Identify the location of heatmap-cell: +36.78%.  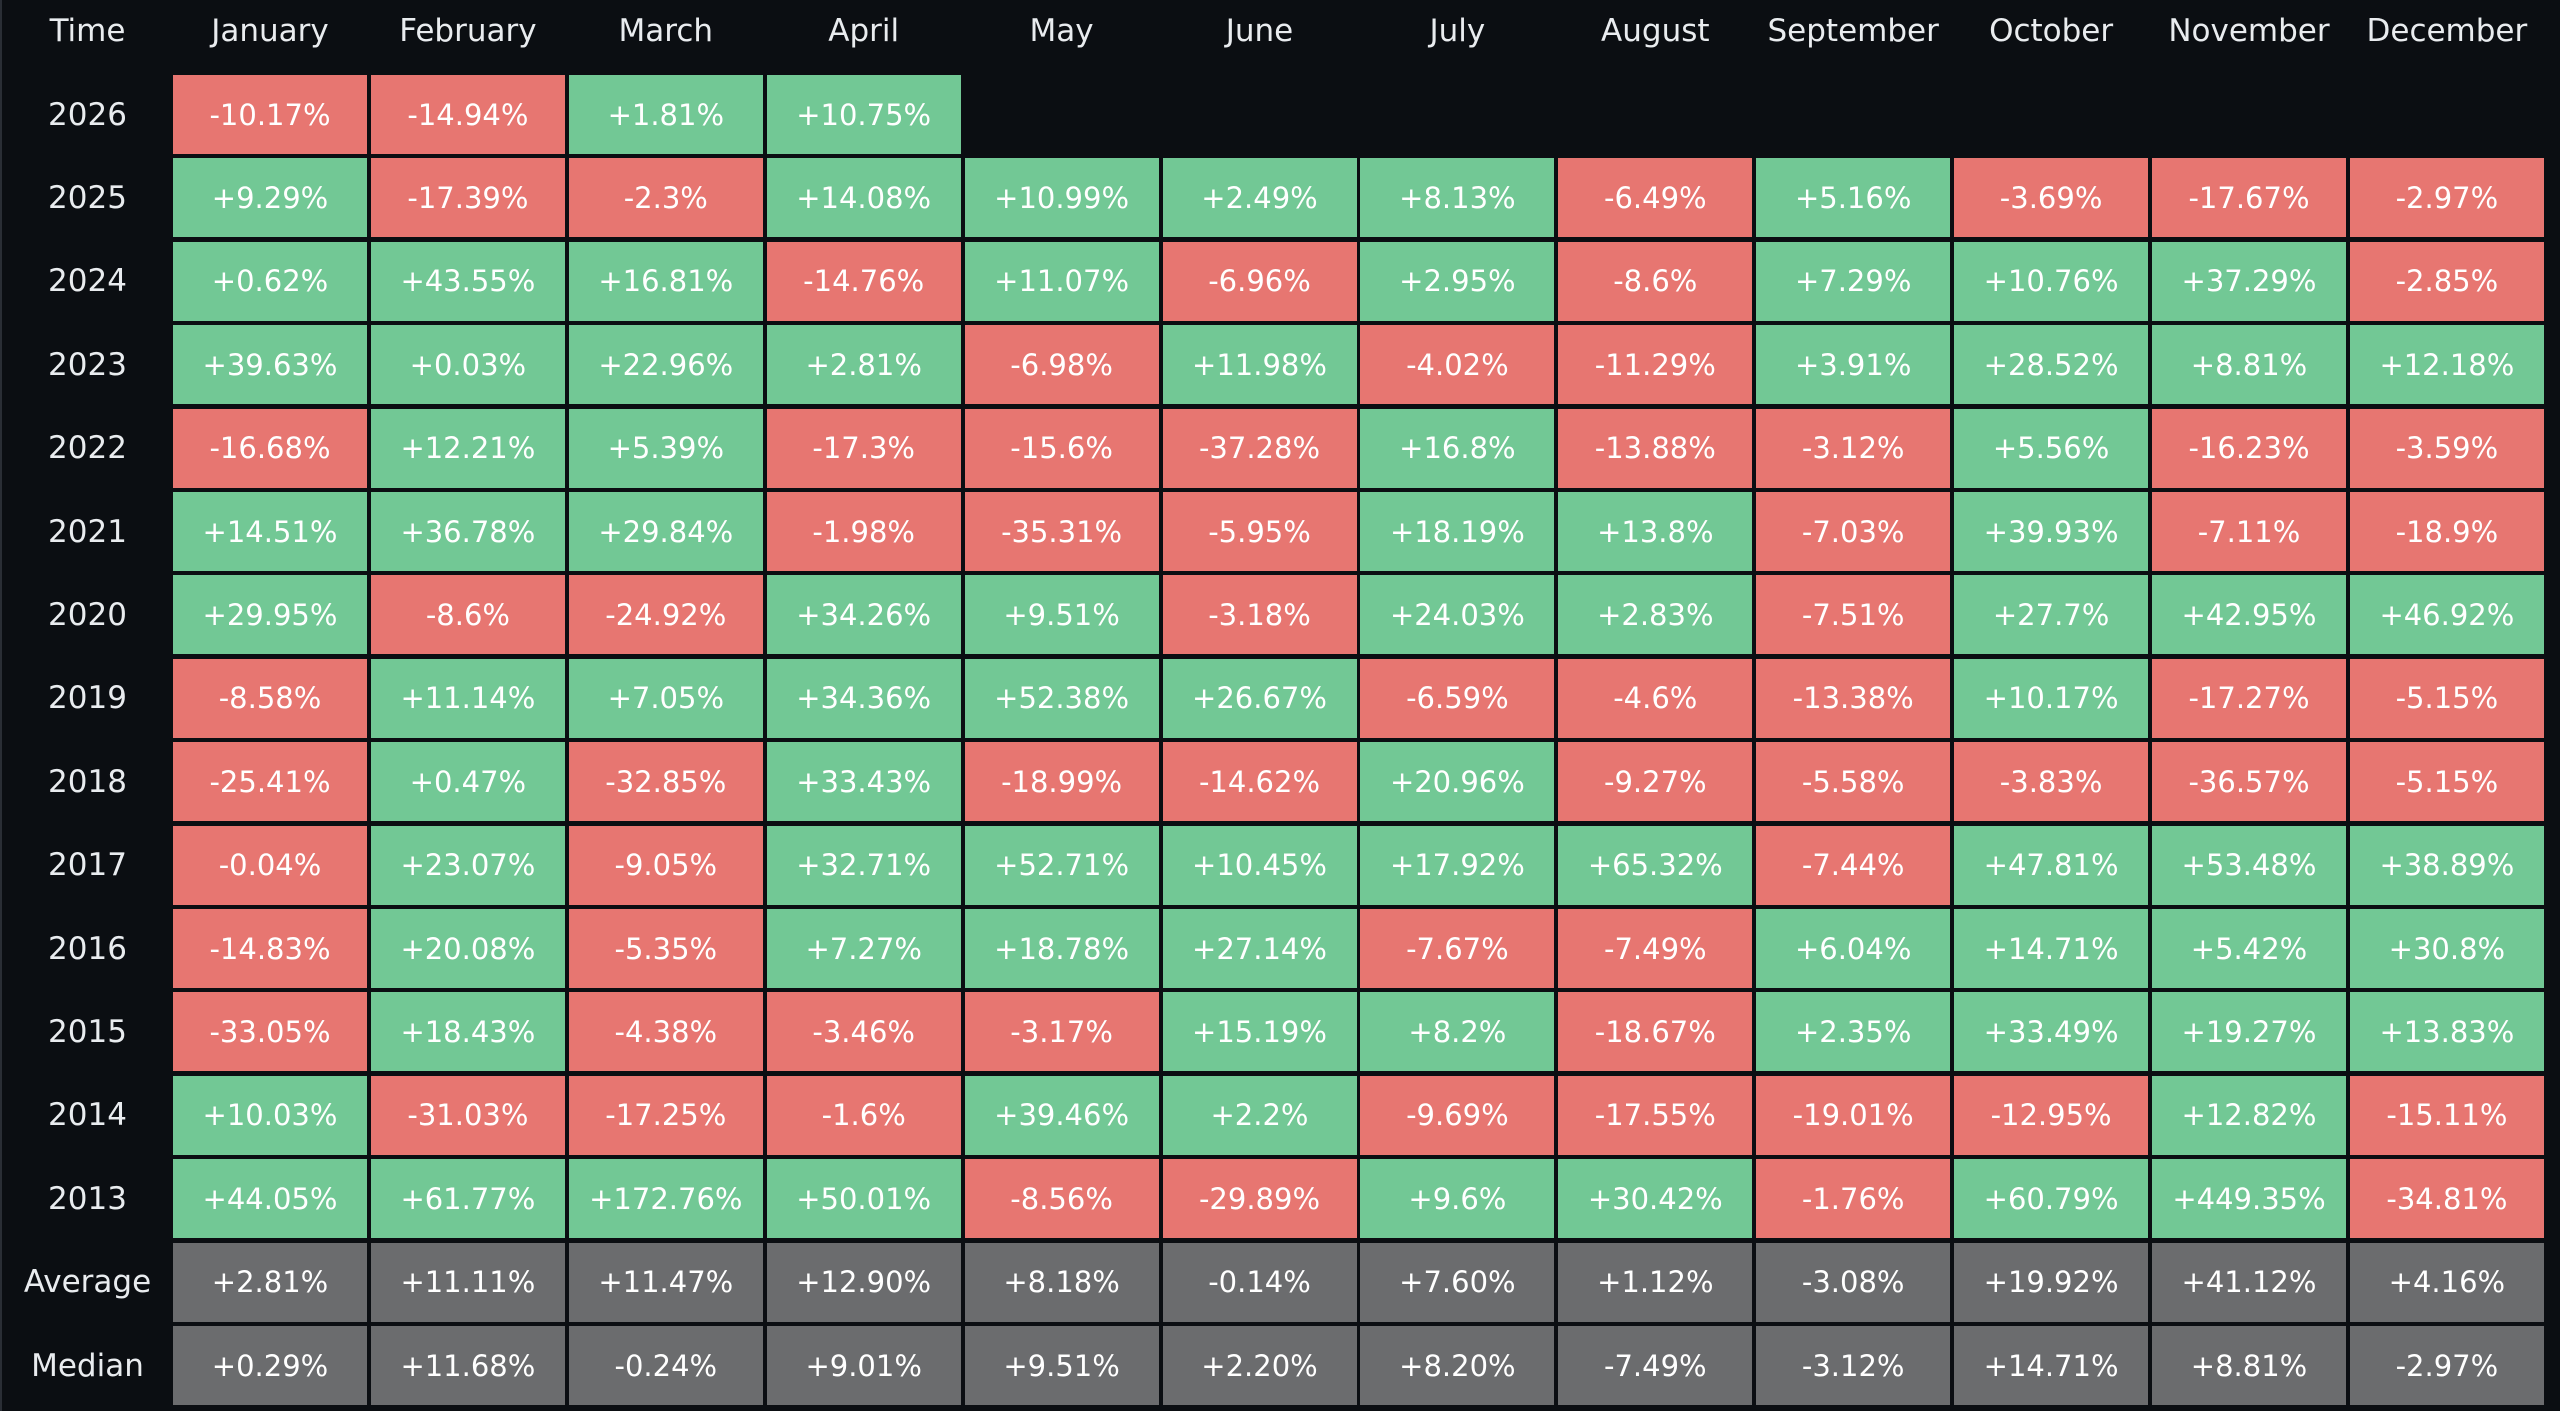
(467, 531).